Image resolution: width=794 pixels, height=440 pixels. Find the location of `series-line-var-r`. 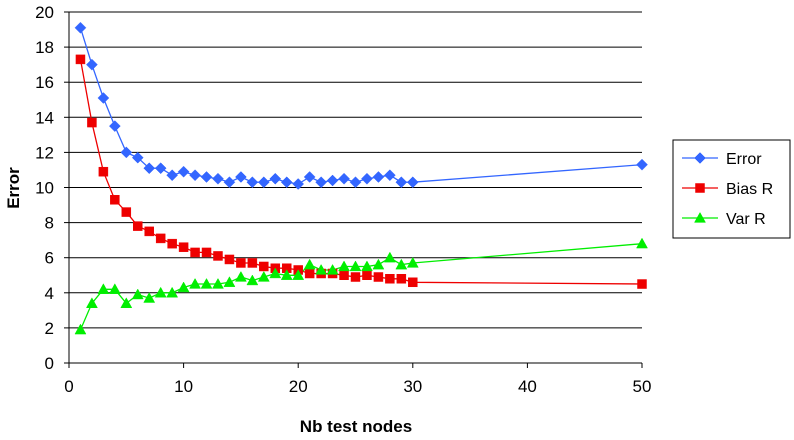

series-line-var-r is located at coordinates (361, 286).